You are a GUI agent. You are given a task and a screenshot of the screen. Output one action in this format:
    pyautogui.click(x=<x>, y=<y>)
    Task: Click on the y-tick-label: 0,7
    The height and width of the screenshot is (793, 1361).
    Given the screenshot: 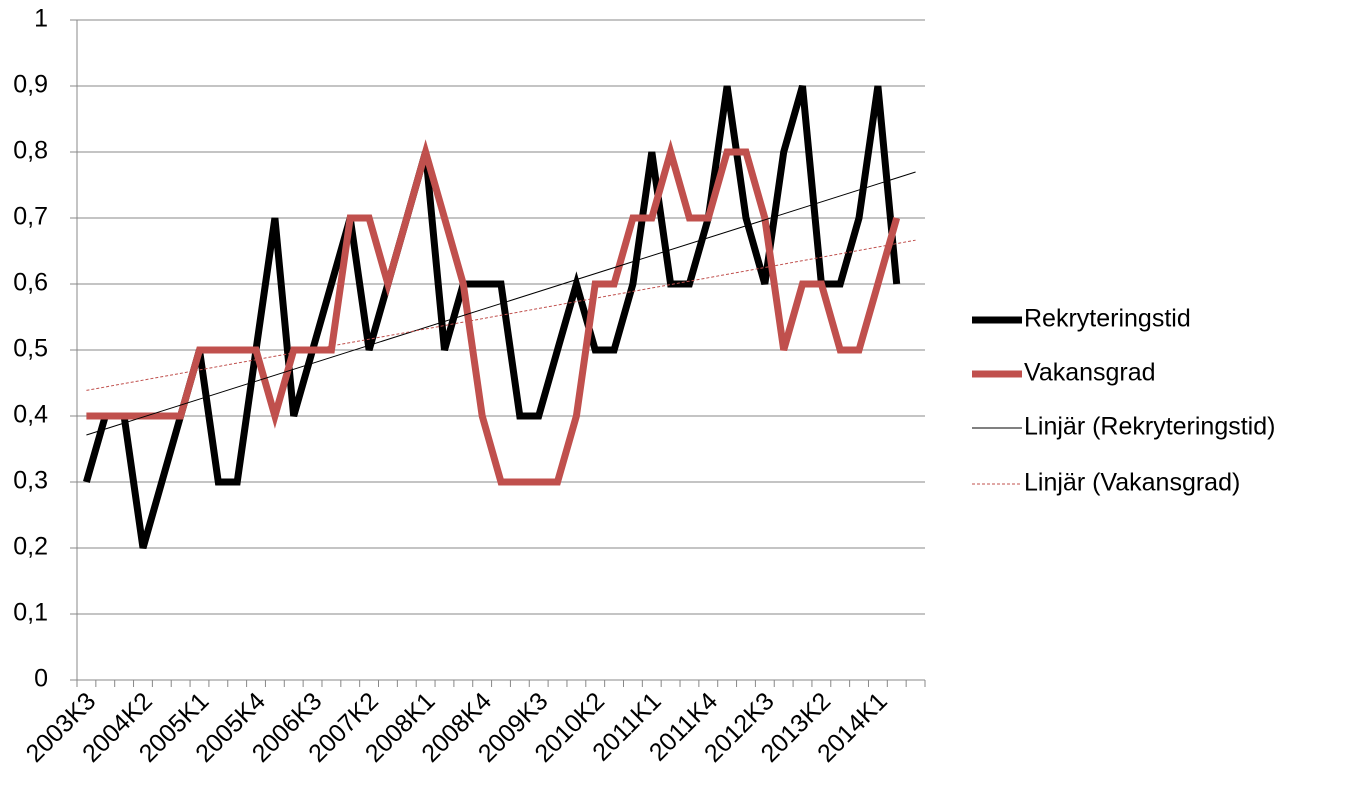 What is the action you would take?
    pyautogui.click(x=30, y=217)
    